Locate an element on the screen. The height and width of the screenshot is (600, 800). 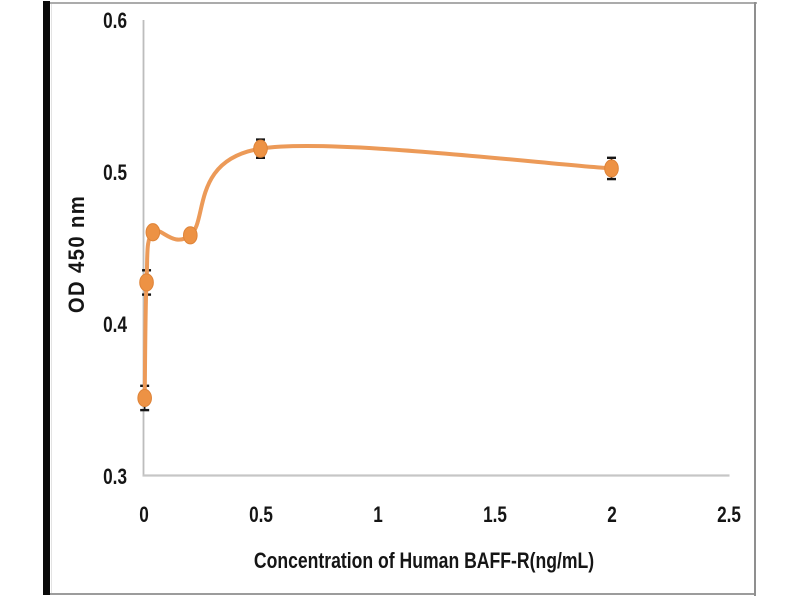
frame-top-border is located at coordinates (403, 3).